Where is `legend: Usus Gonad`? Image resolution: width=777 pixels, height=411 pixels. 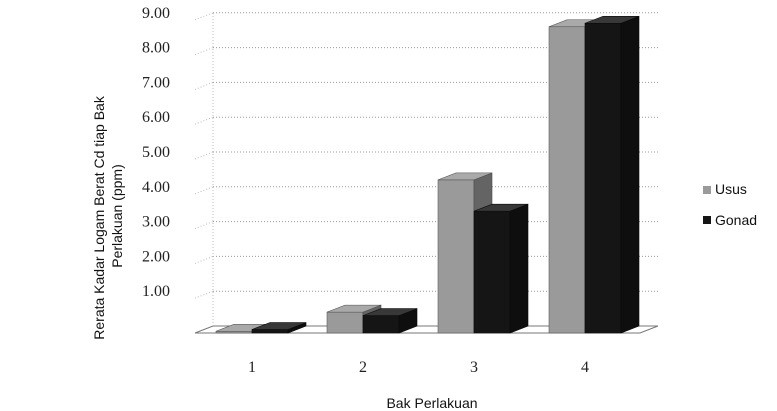 legend: Usus Gonad is located at coordinates (730, 204).